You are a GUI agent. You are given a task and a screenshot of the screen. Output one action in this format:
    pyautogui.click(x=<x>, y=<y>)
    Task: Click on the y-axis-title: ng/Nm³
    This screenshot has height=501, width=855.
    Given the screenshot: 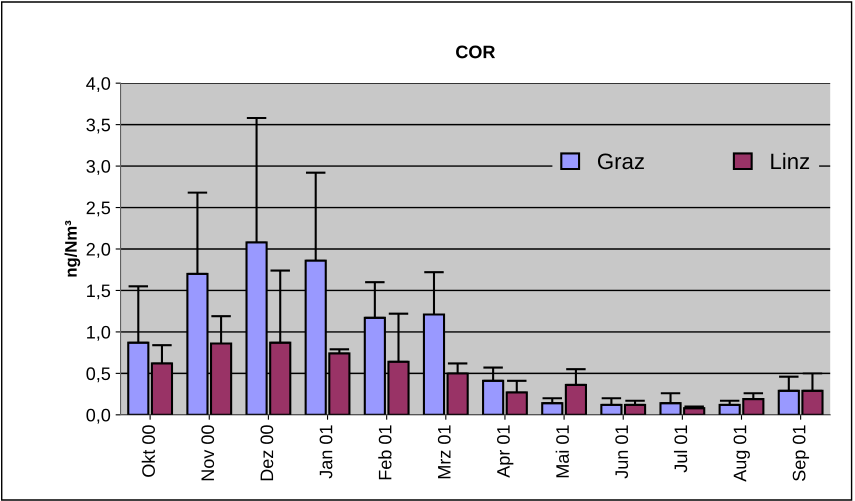 What is the action you would take?
    pyautogui.click(x=72, y=248)
    